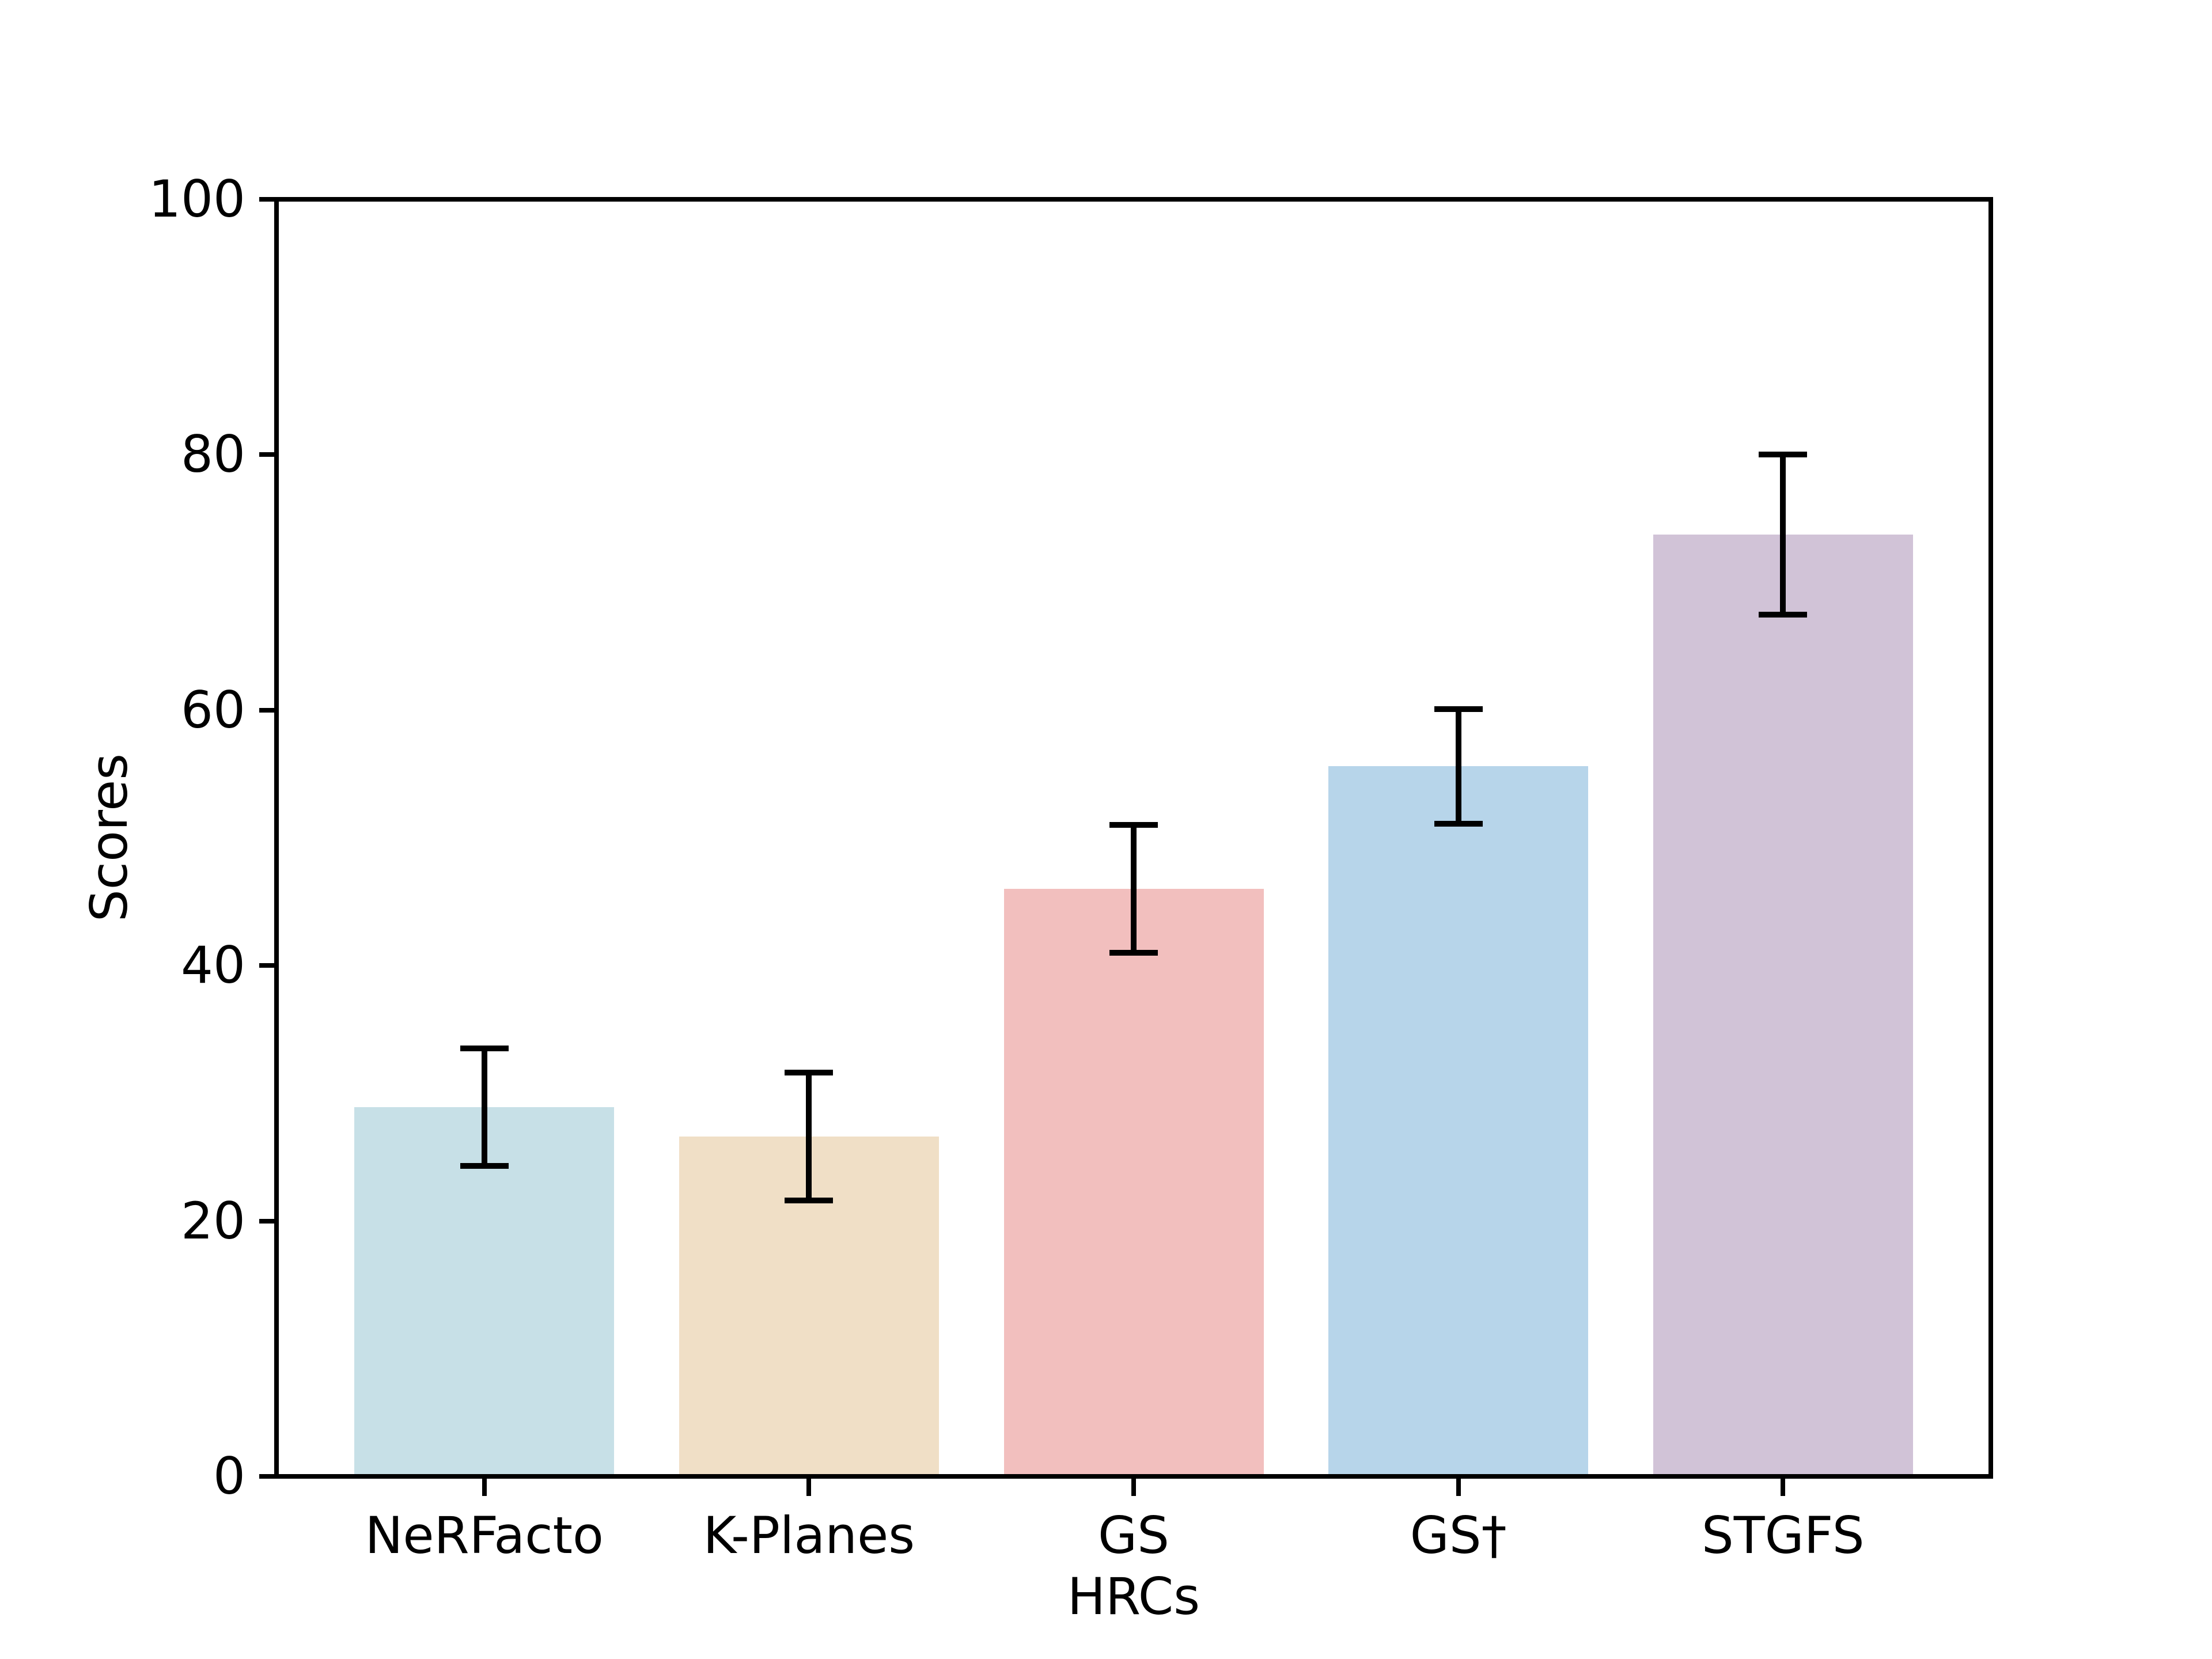 The height and width of the screenshot is (1659, 2212). Describe the element at coordinates (197, 199) in the screenshot. I see `y-tick-label: 100` at that location.